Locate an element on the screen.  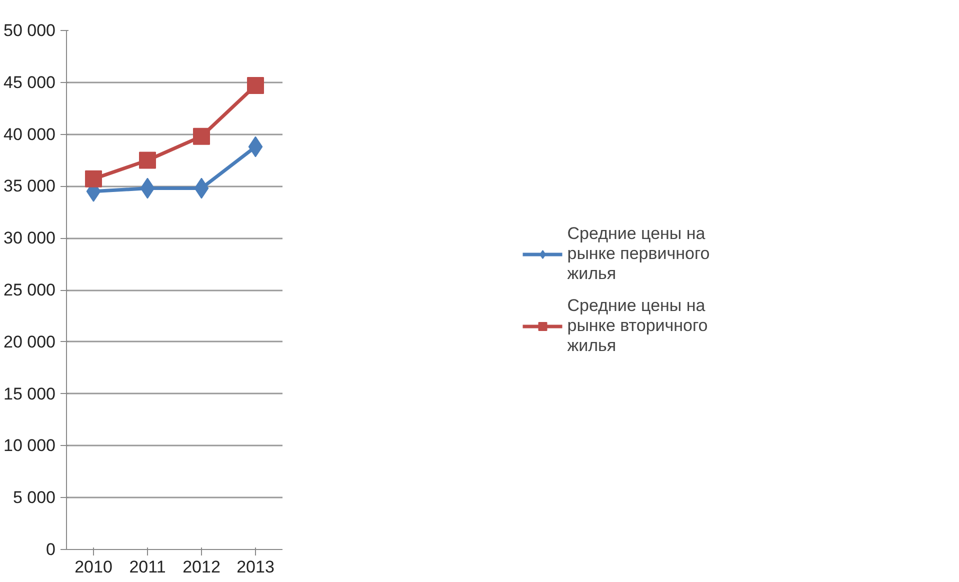
legend-label: Средние цены на рынке вторичного жилья is located at coordinates (637, 326).